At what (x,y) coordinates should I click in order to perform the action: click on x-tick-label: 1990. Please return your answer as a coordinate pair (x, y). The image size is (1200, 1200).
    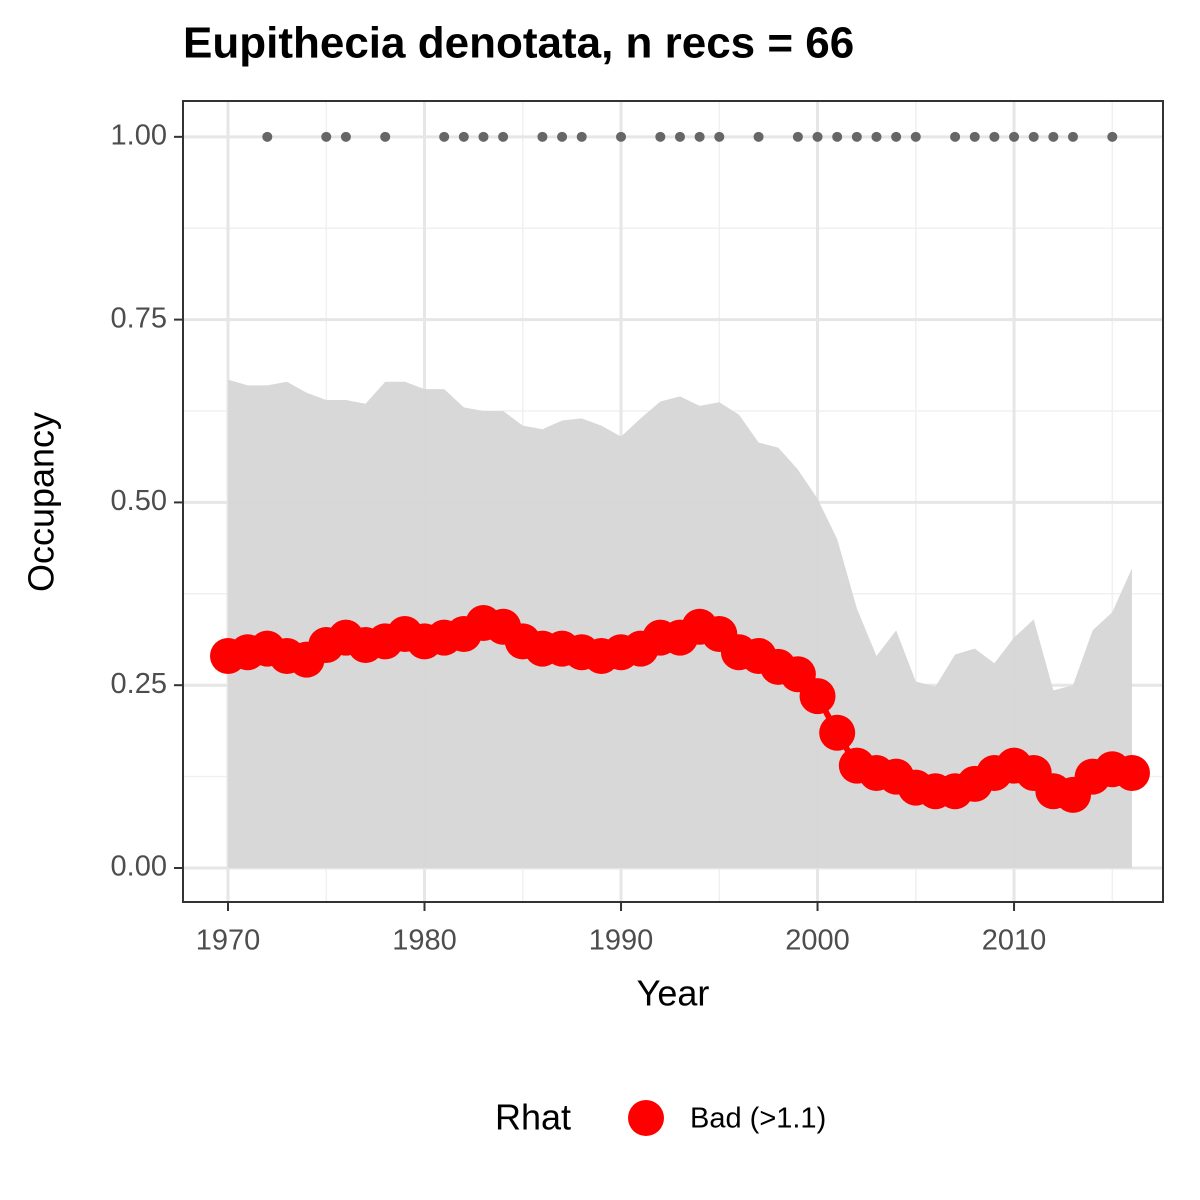
    Looking at the image, I should click on (621, 941).